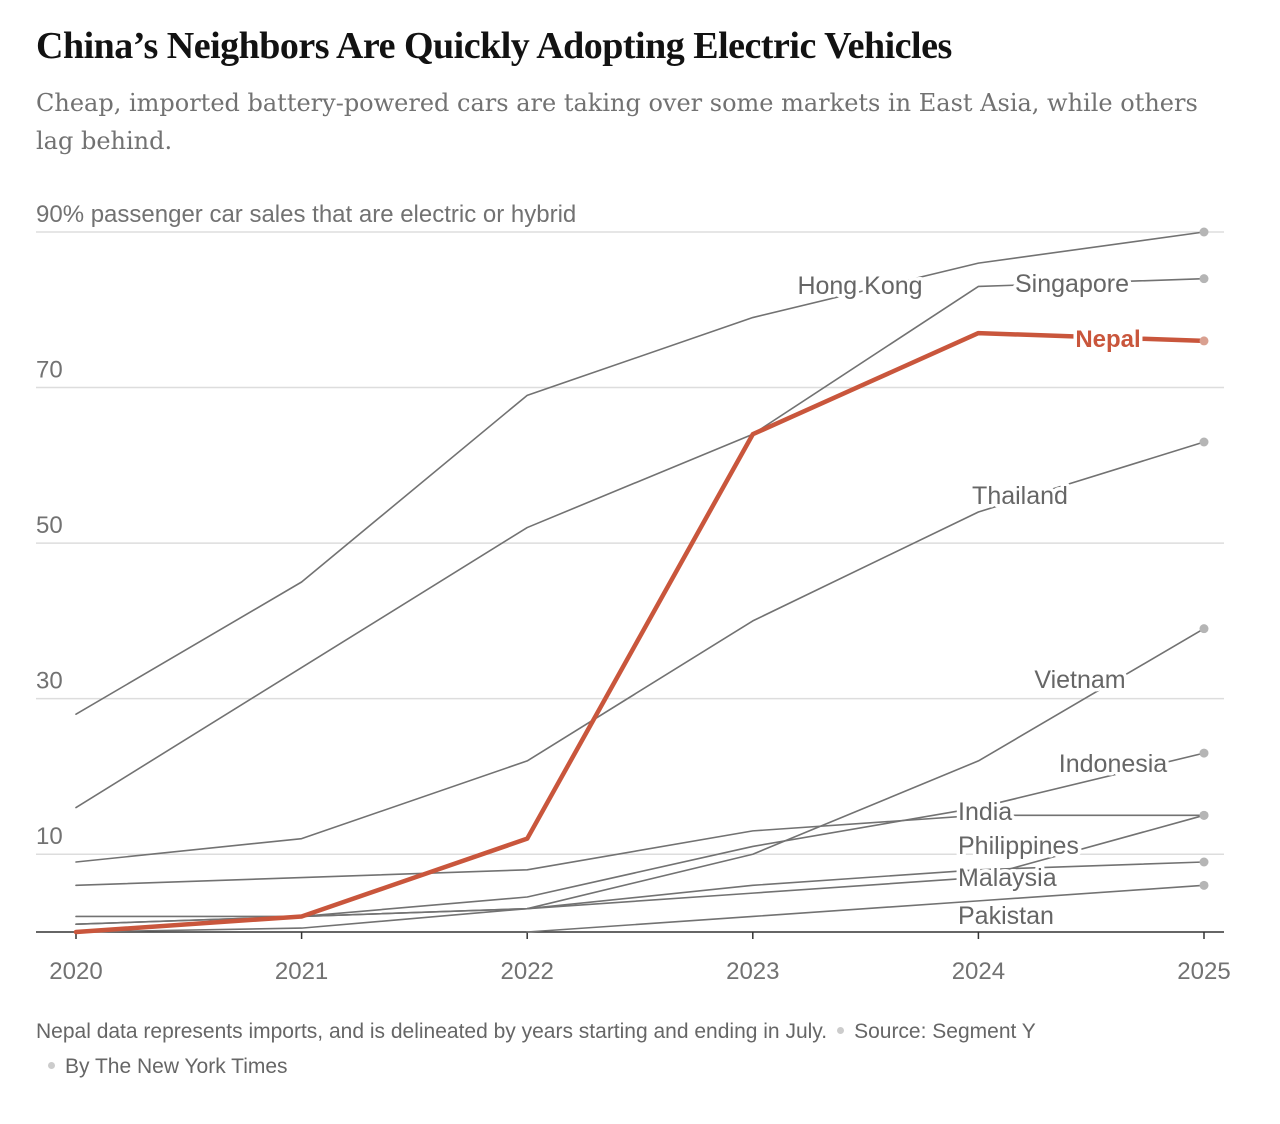 The width and height of the screenshot is (1280, 1124). I want to click on series-label-hong-kong: Hong Kong, so click(859, 286).